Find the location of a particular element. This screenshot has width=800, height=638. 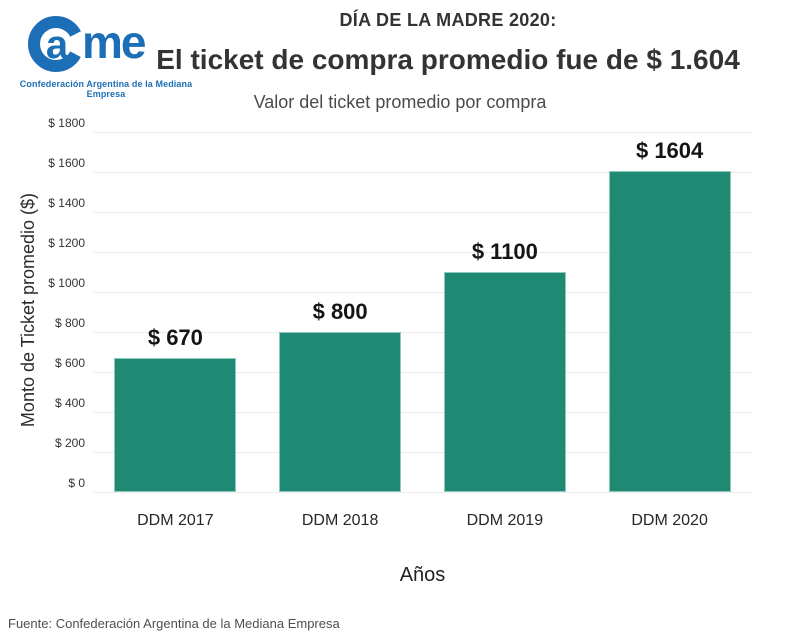

came-logo: a me is located at coordinates (106, 41).